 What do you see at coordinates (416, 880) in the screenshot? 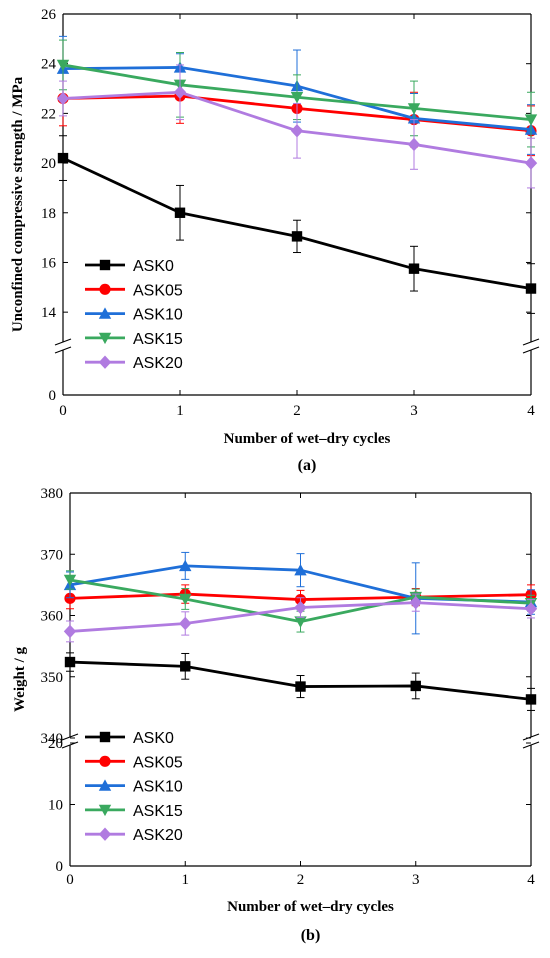
I see `x-tick-label: 3` at bounding box center [416, 880].